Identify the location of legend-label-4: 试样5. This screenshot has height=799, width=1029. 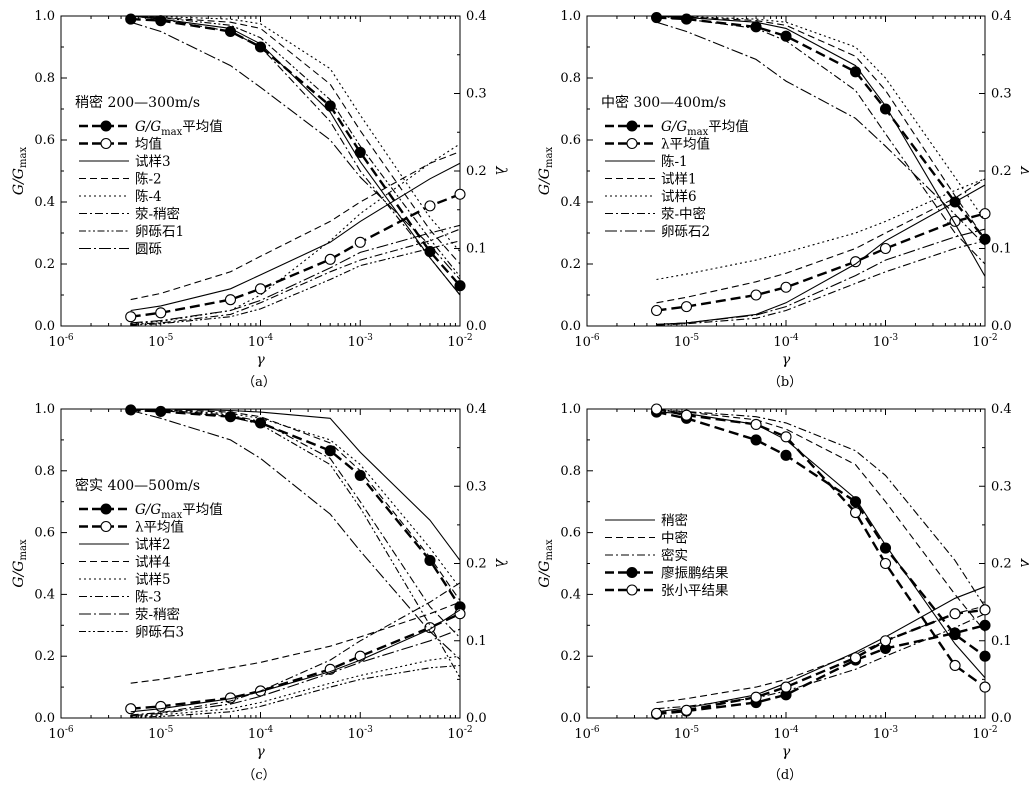
(153, 580).